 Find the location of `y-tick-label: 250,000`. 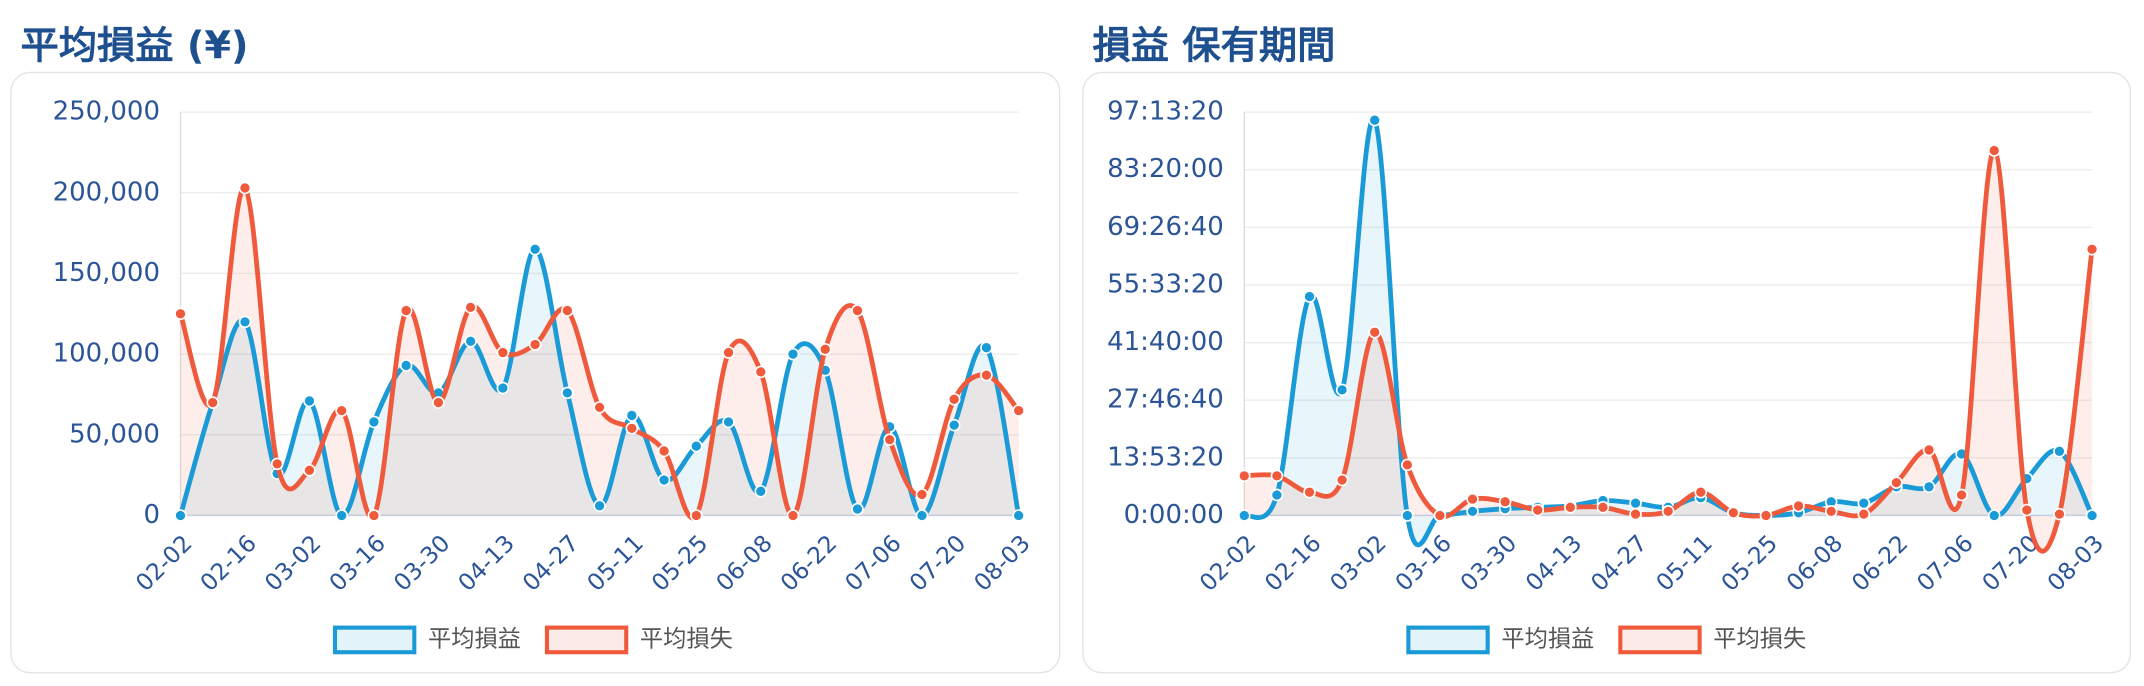

y-tick-label: 250,000 is located at coordinates (106, 112).